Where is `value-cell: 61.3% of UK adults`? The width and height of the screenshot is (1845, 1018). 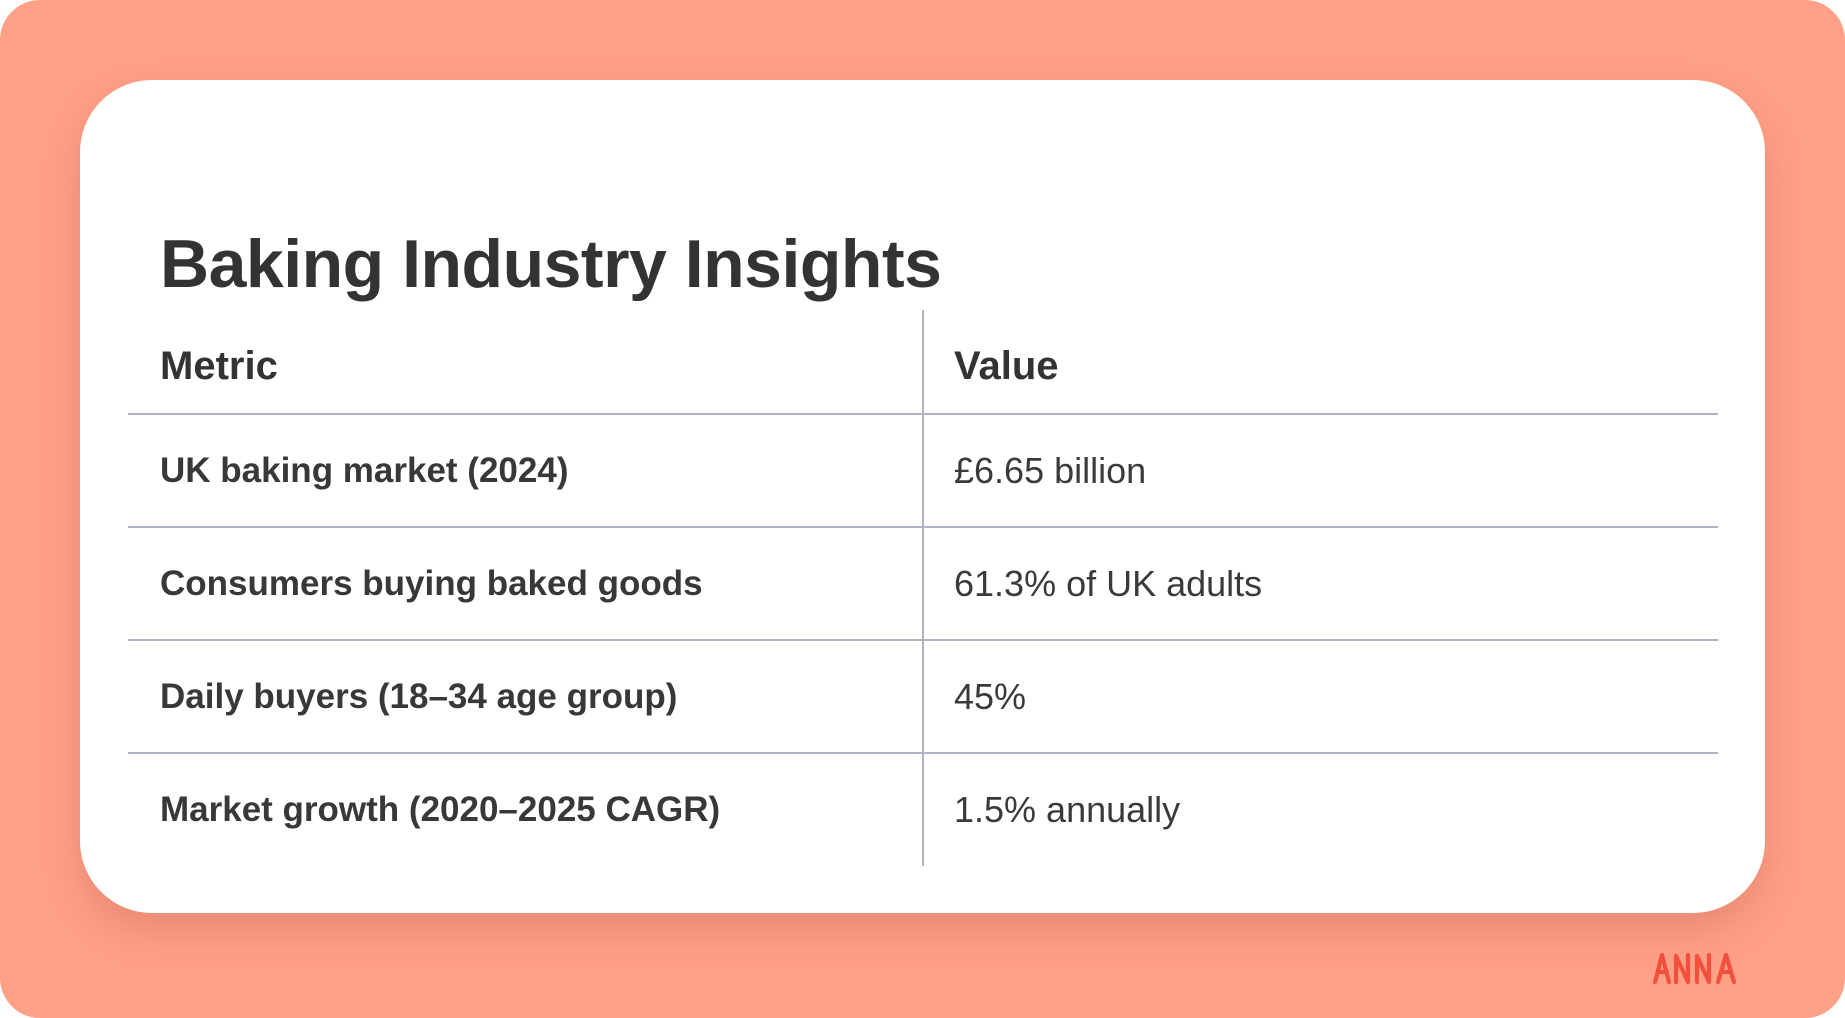 value-cell: 61.3% of UK adults is located at coordinates (1108, 583).